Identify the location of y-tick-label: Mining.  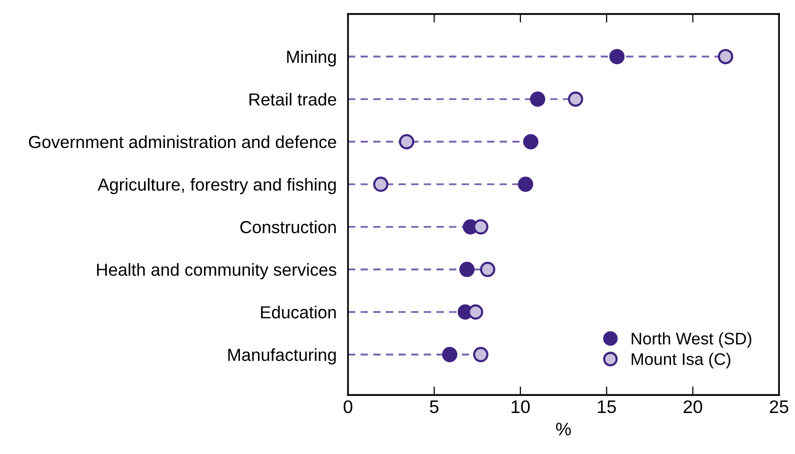
(311, 58).